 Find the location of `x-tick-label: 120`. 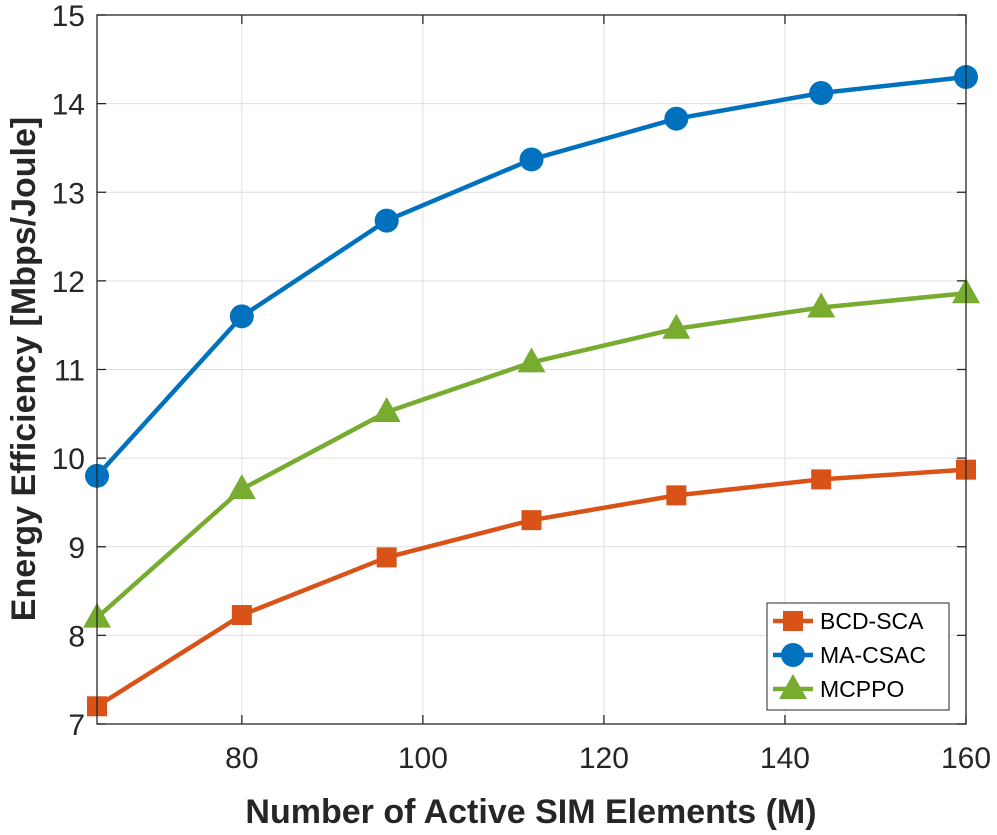

x-tick-label: 120 is located at coordinates (604, 758).